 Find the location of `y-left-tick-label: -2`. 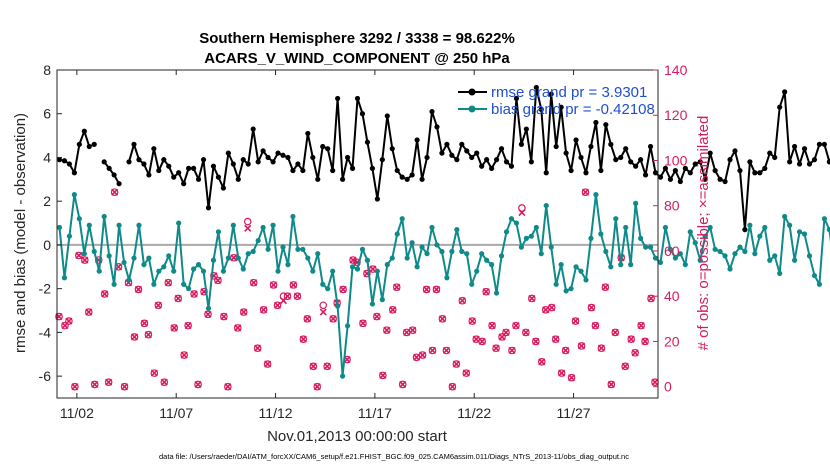

y-left-tick-label: -2 is located at coordinates (45, 289).